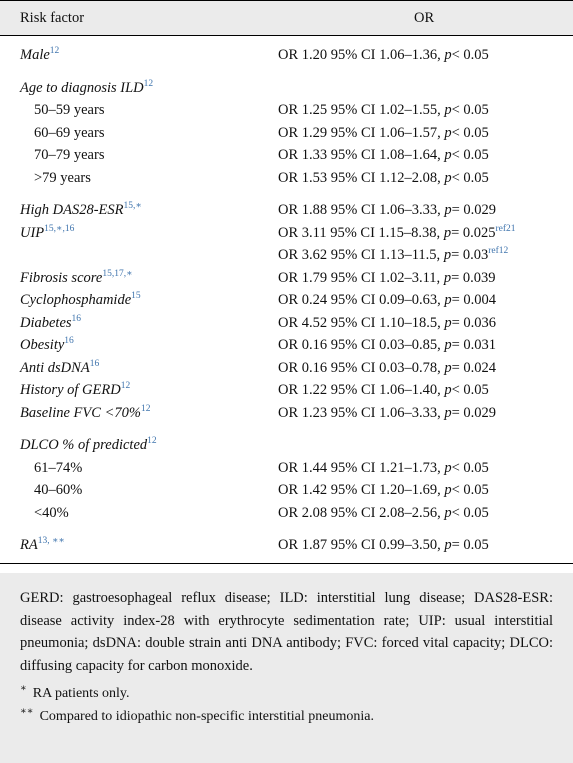 The width and height of the screenshot is (573, 763). Describe the element at coordinates (59, 368) in the screenshot. I see `risk-factor-cell: Anti dsDNA16` at that location.